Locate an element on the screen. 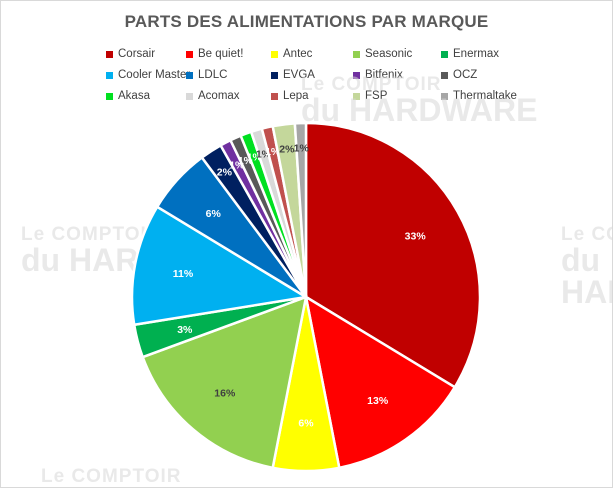 Image resolution: width=613 pixels, height=488 pixels. legend-item: EVGA is located at coordinates (293, 75).